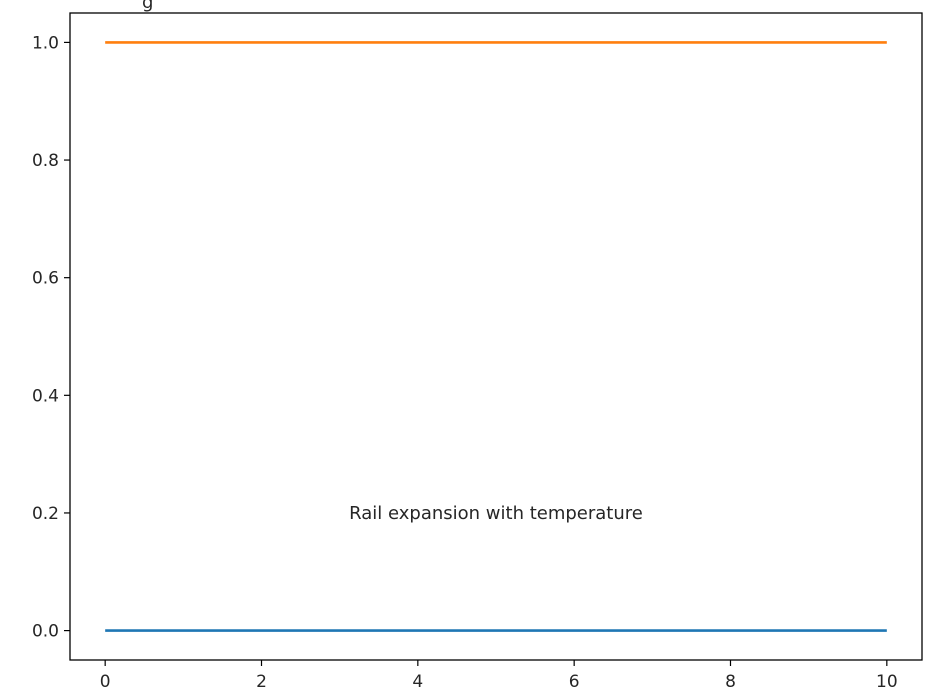  What do you see at coordinates (499, 676) in the screenshot?
I see `x-axis-ticks: 0 2 4 6 8 10` at bounding box center [499, 676].